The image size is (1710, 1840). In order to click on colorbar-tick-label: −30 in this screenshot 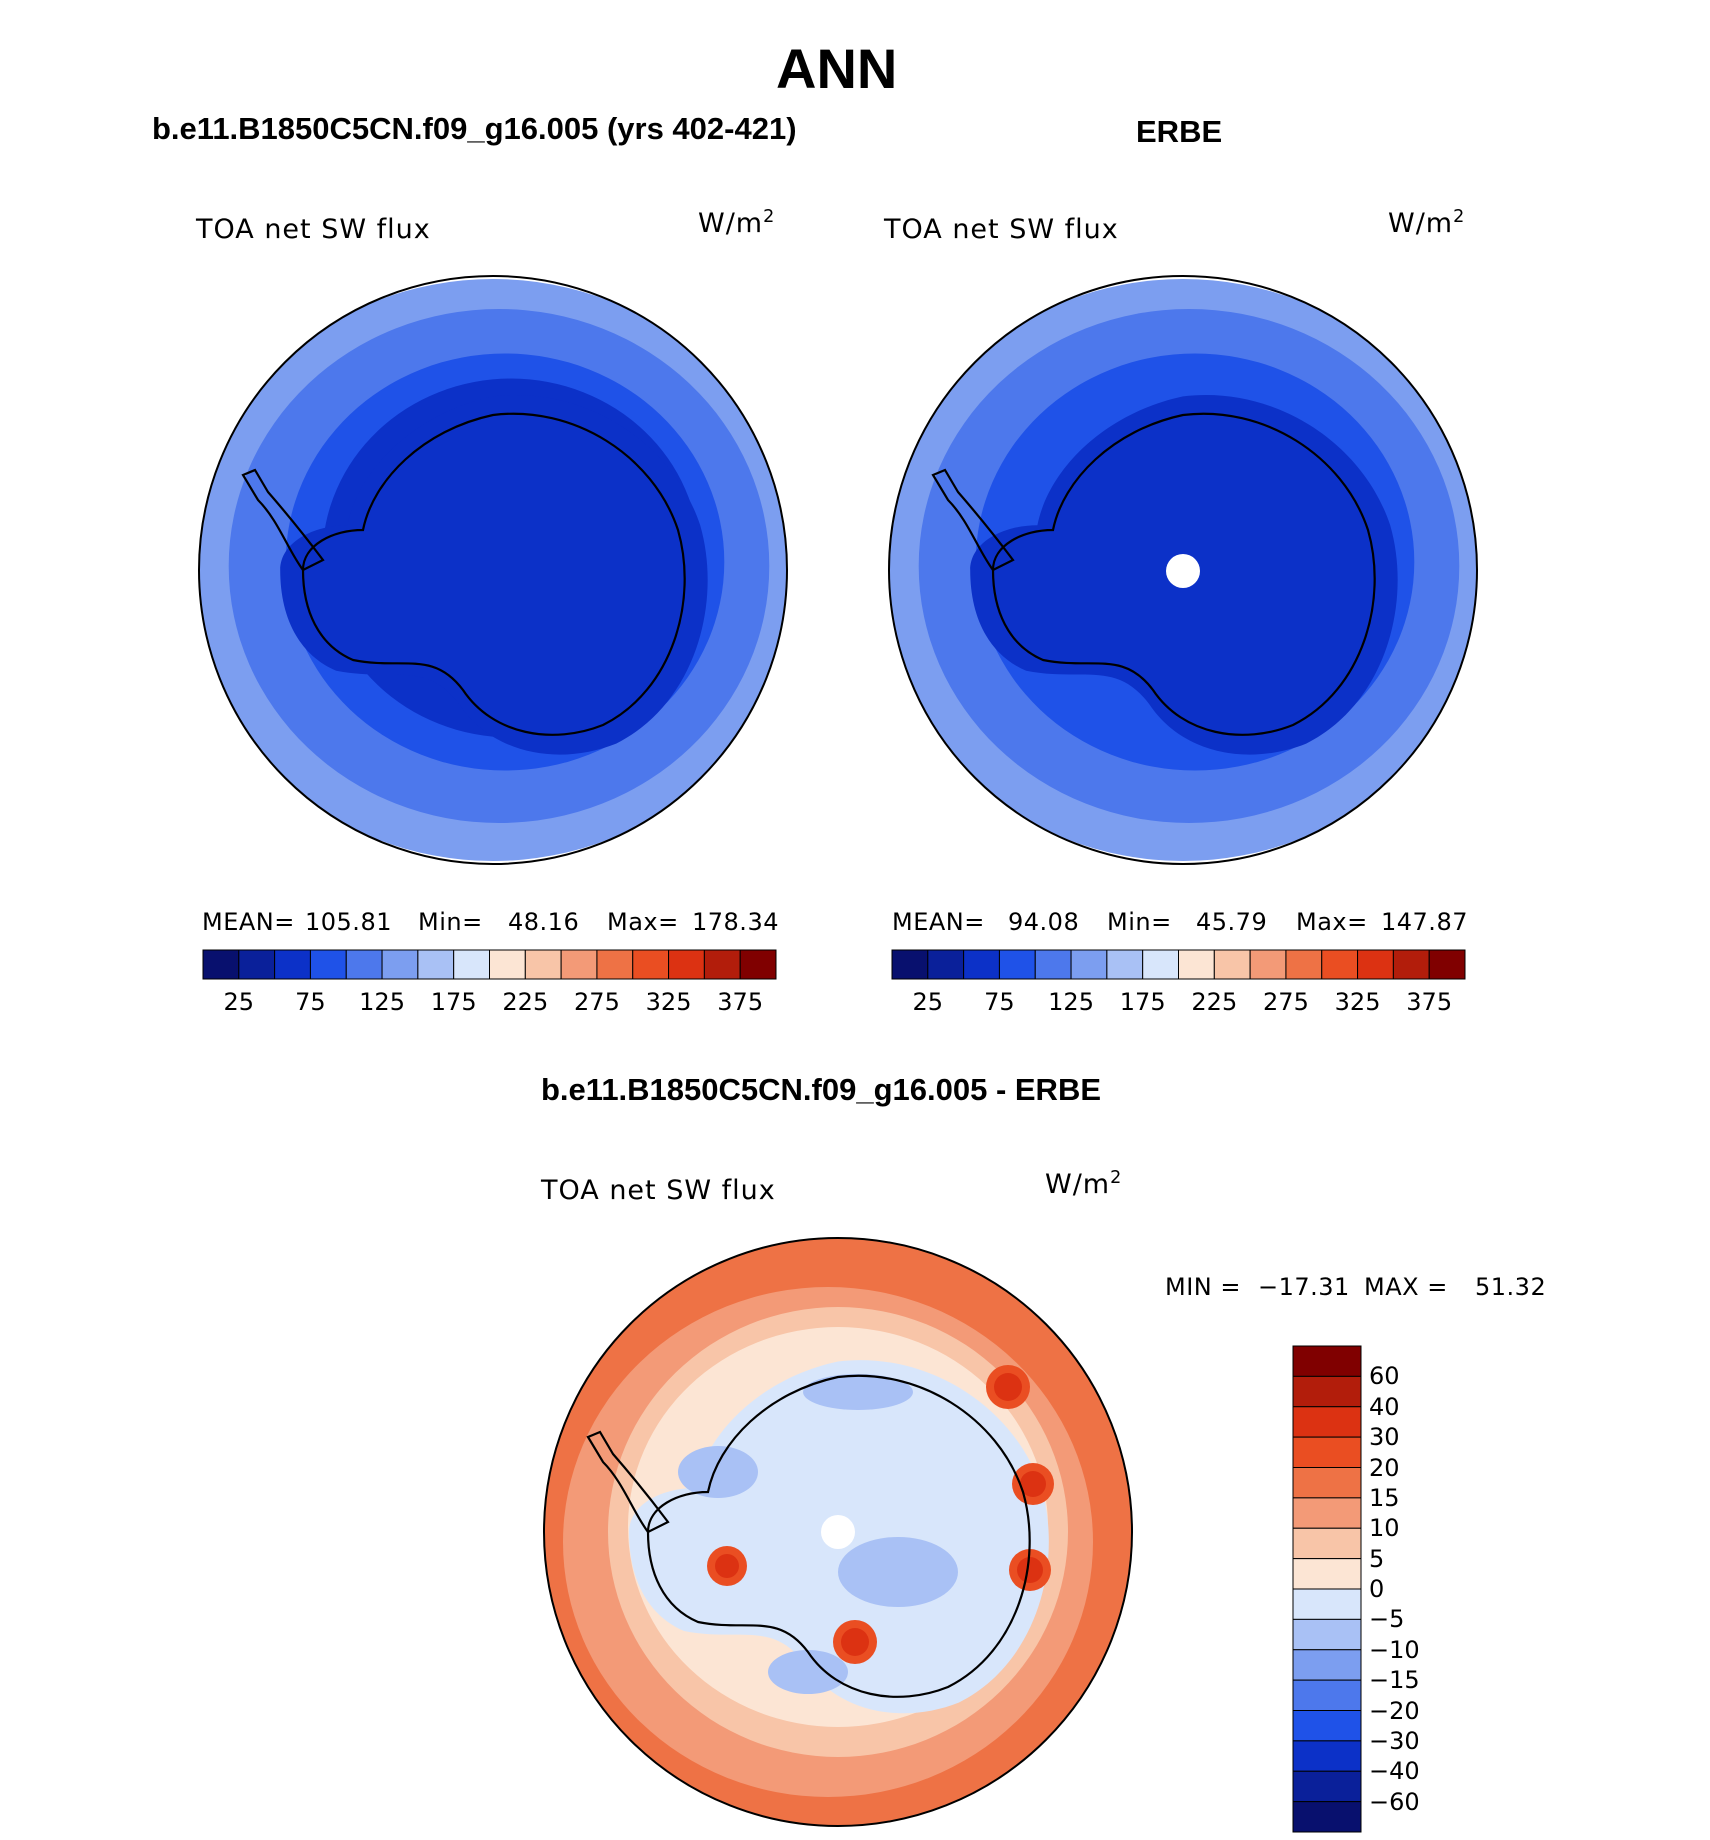, I will do `click(1394, 1740)`.